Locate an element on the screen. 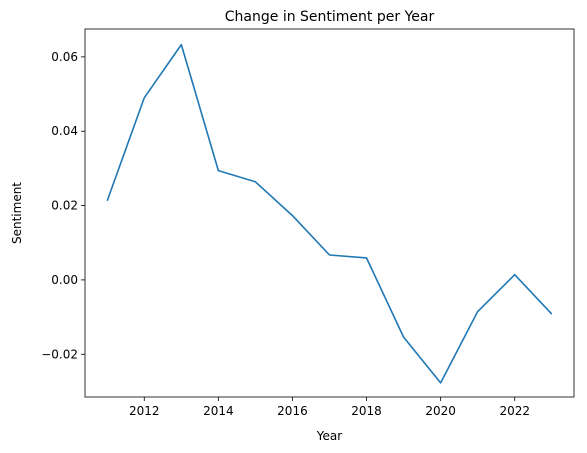 Image resolution: width=587 pixels, height=453 pixels. x-tick-label: 2014 is located at coordinates (218, 411).